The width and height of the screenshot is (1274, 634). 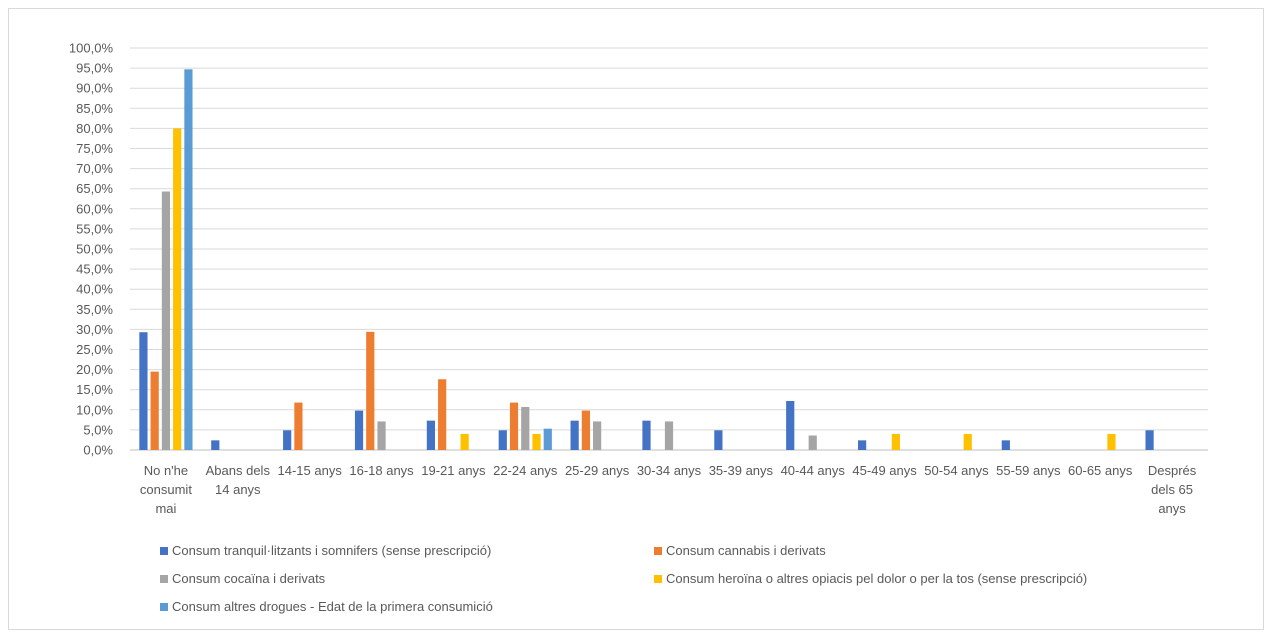 I want to click on x-tick-label: Després dels 65 anys, so click(x=1172, y=489).